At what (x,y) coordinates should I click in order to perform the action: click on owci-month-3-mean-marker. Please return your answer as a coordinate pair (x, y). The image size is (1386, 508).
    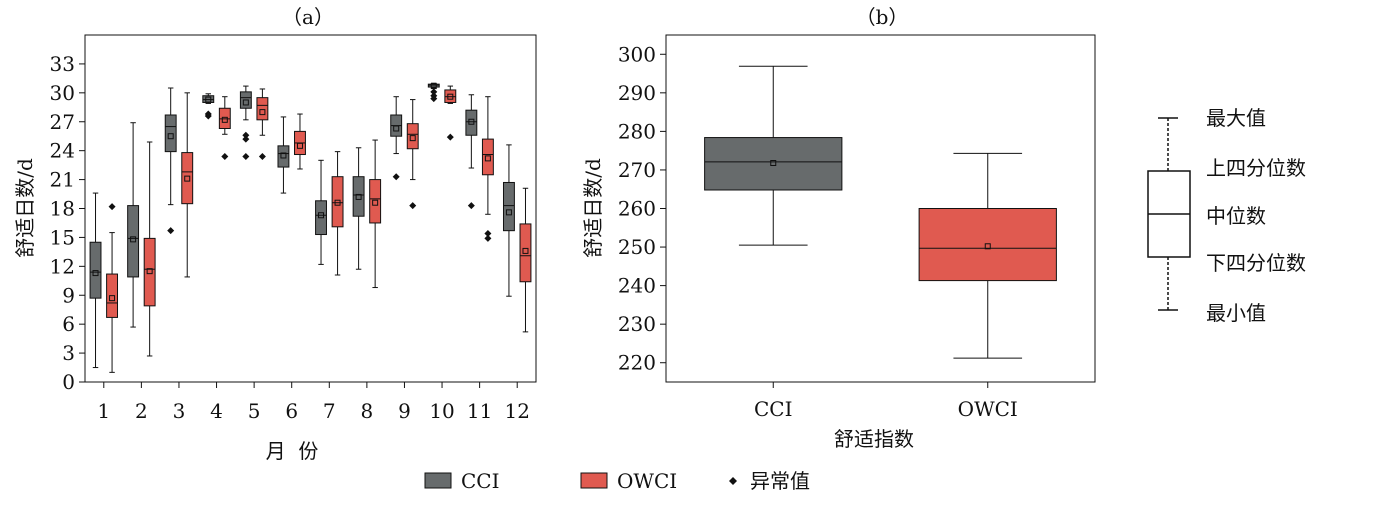
    Looking at the image, I should click on (187, 178).